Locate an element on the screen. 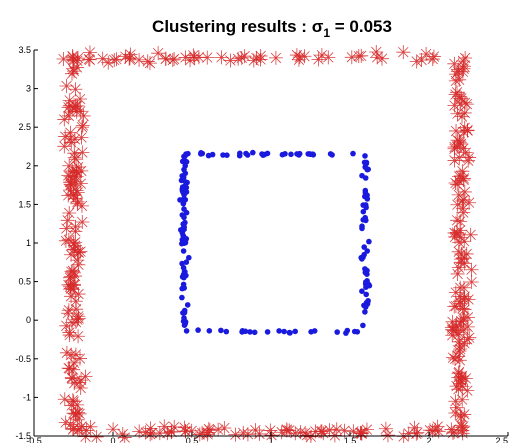  x-tick-label: -0.5 is located at coordinates (34, 439).